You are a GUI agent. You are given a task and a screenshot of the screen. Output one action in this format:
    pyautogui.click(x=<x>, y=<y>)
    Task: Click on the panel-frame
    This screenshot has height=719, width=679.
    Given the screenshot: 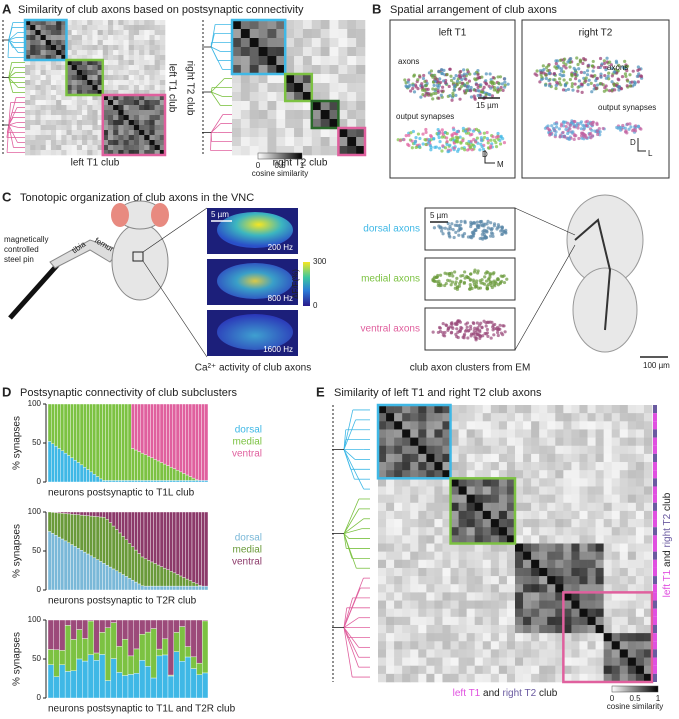 What is the action you would take?
    pyautogui.click(x=595, y=99)
    